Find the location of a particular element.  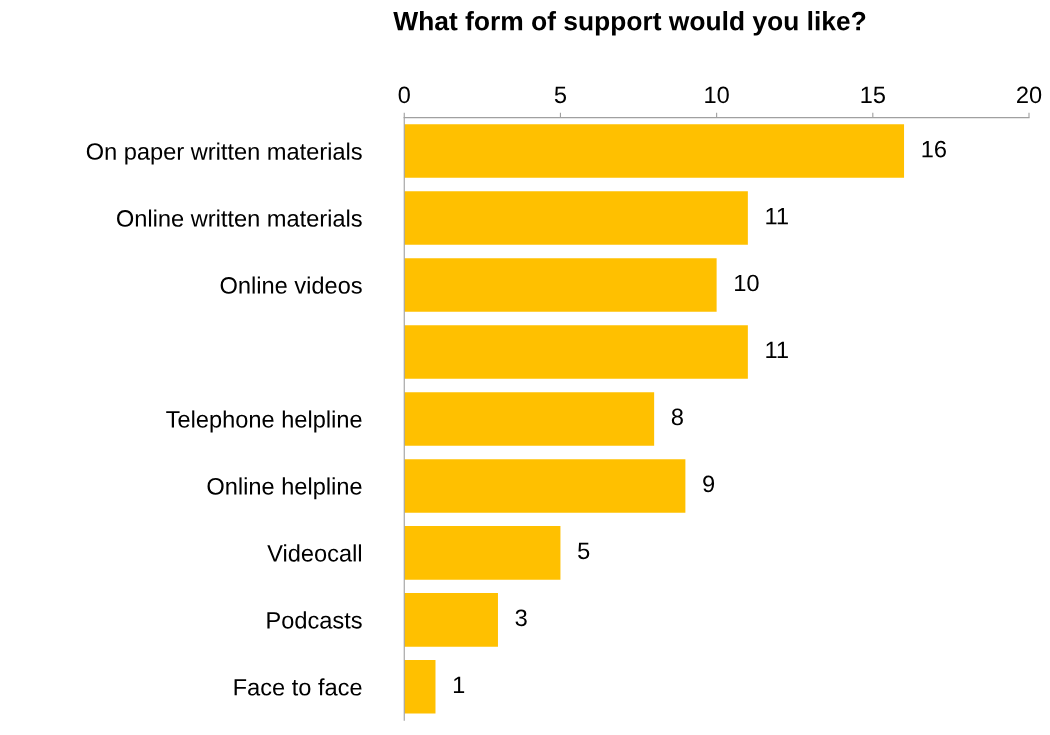

data-label: 9 is located at coordinates (709, 484).